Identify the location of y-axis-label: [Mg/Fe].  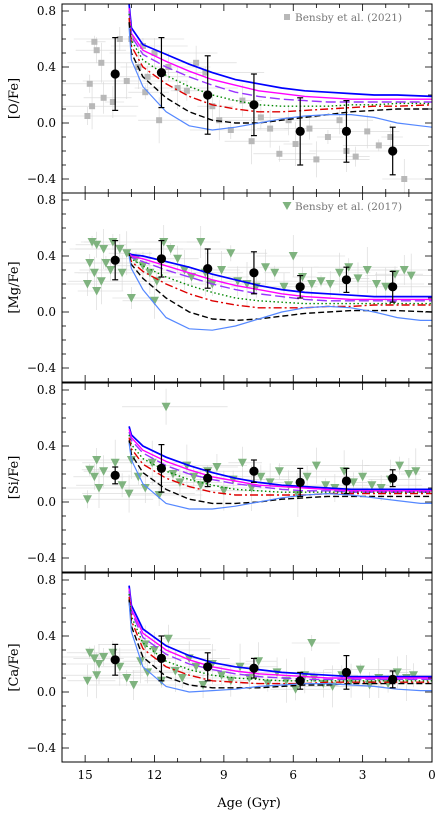
(14, 287).